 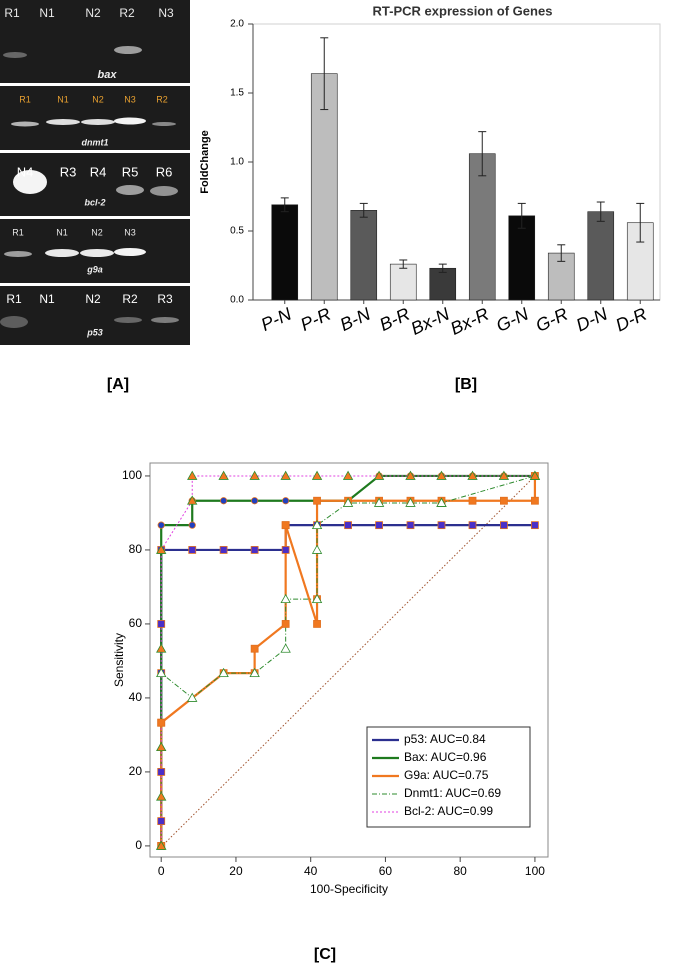 What do you see at coordinates (162, 99) in the screenshot?
I see `lane-label: R2` at bounding box center [162, 99].